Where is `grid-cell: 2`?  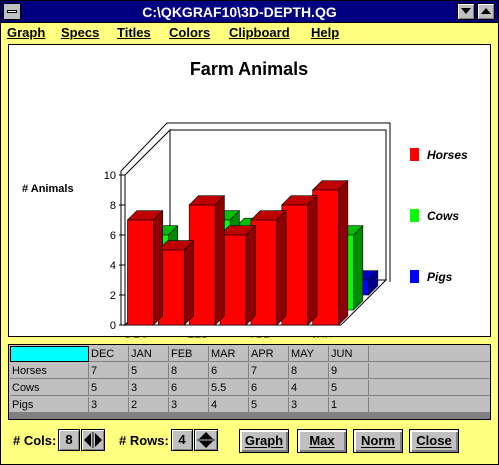 grid-cell: 2 is located at coordinates (149, 405).